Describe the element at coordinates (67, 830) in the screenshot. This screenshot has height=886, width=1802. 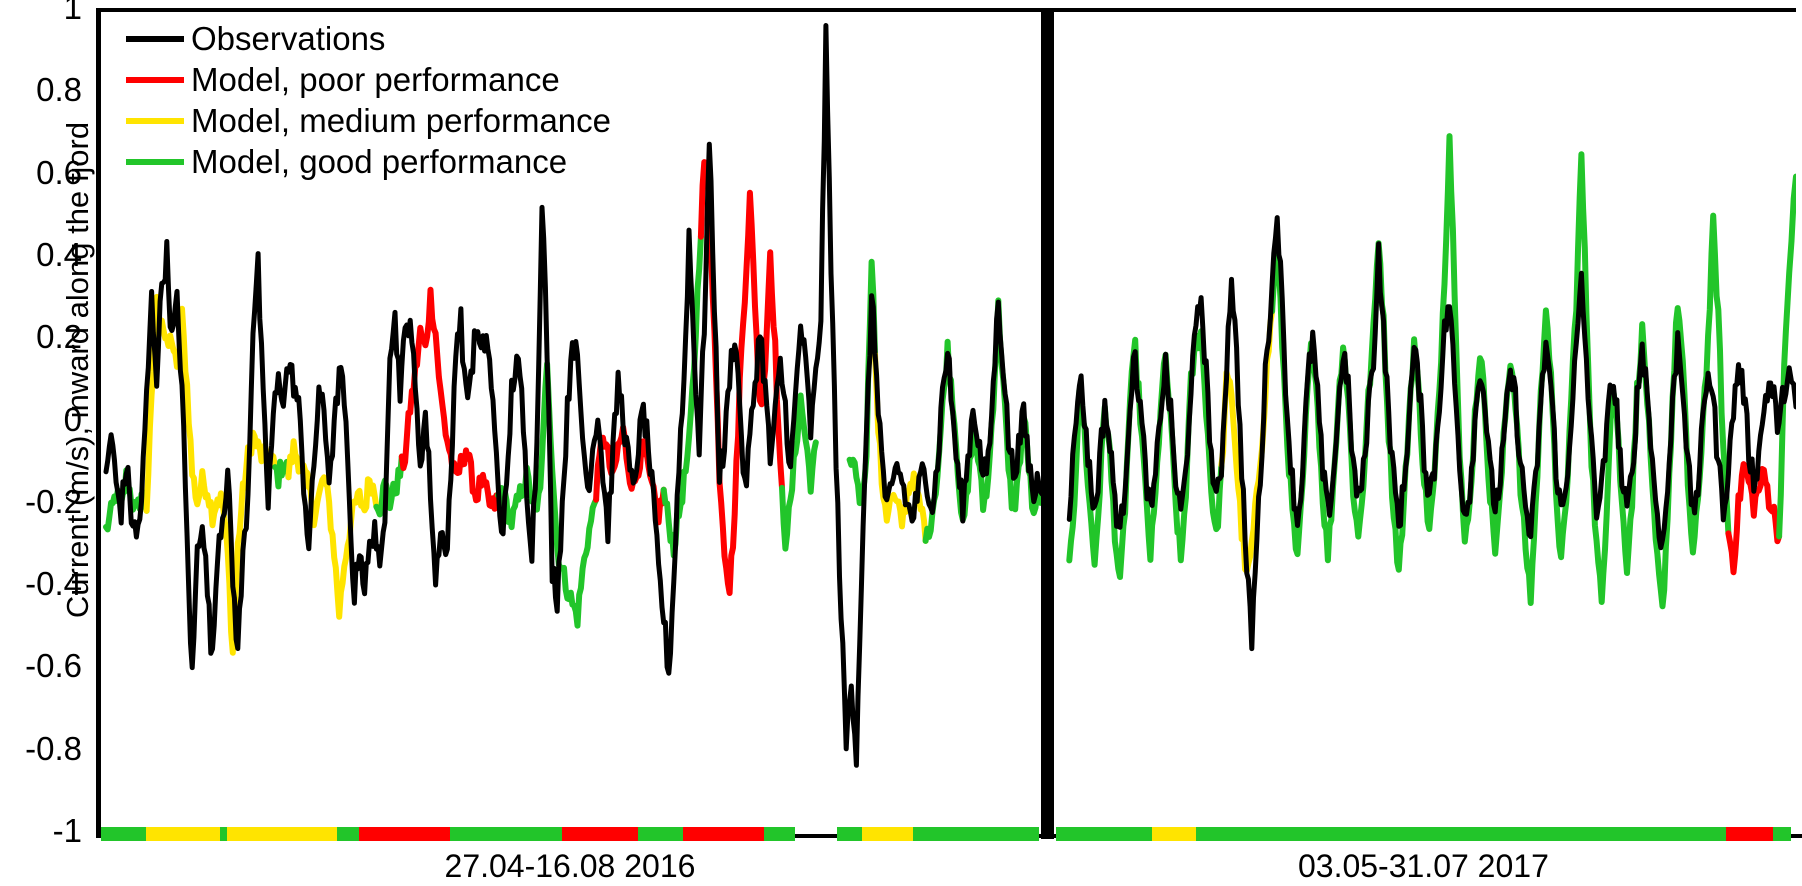
I see `y-tick-label: -1` at that location.